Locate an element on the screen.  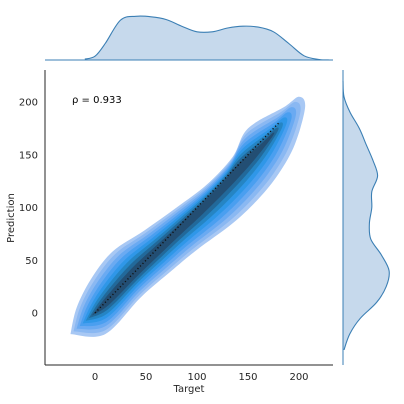
correlation-annotation: ρ = 0.933 is located at coordinates (97, 100).